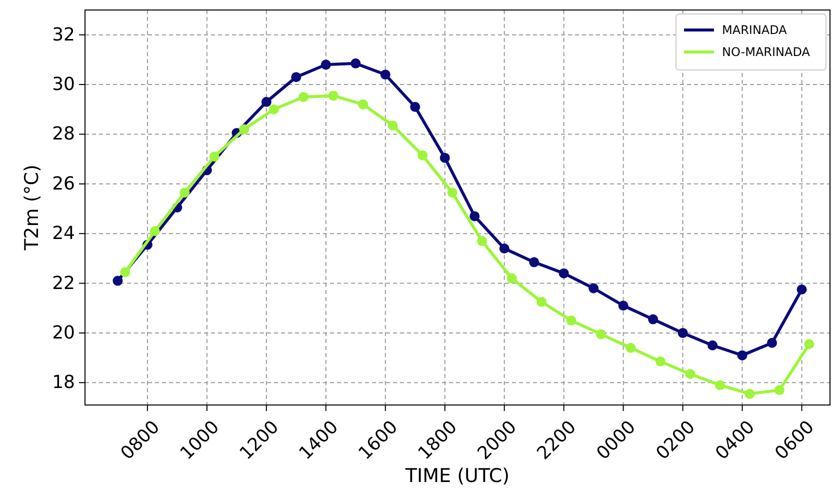  What do you see at coordinates (63, 283) in the screenshot?
I see `y-tick-label: 22` at bounding box center [63, 283].